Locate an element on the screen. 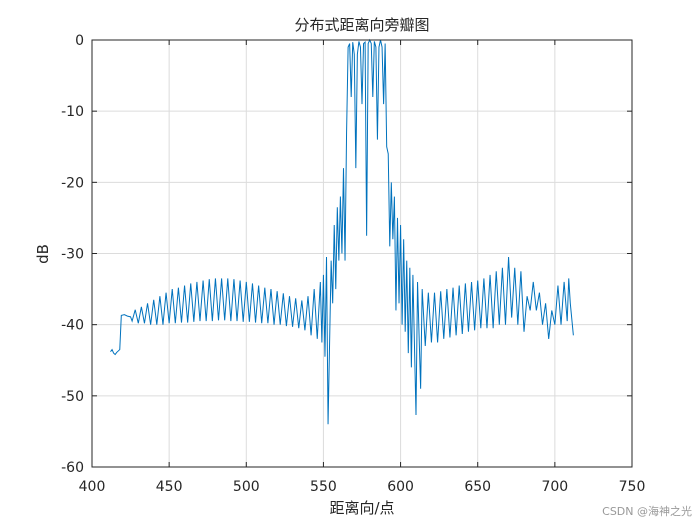 This screenshot has height=525, width=700. y-tick-label: -50 is located at coordinates (72, 397).